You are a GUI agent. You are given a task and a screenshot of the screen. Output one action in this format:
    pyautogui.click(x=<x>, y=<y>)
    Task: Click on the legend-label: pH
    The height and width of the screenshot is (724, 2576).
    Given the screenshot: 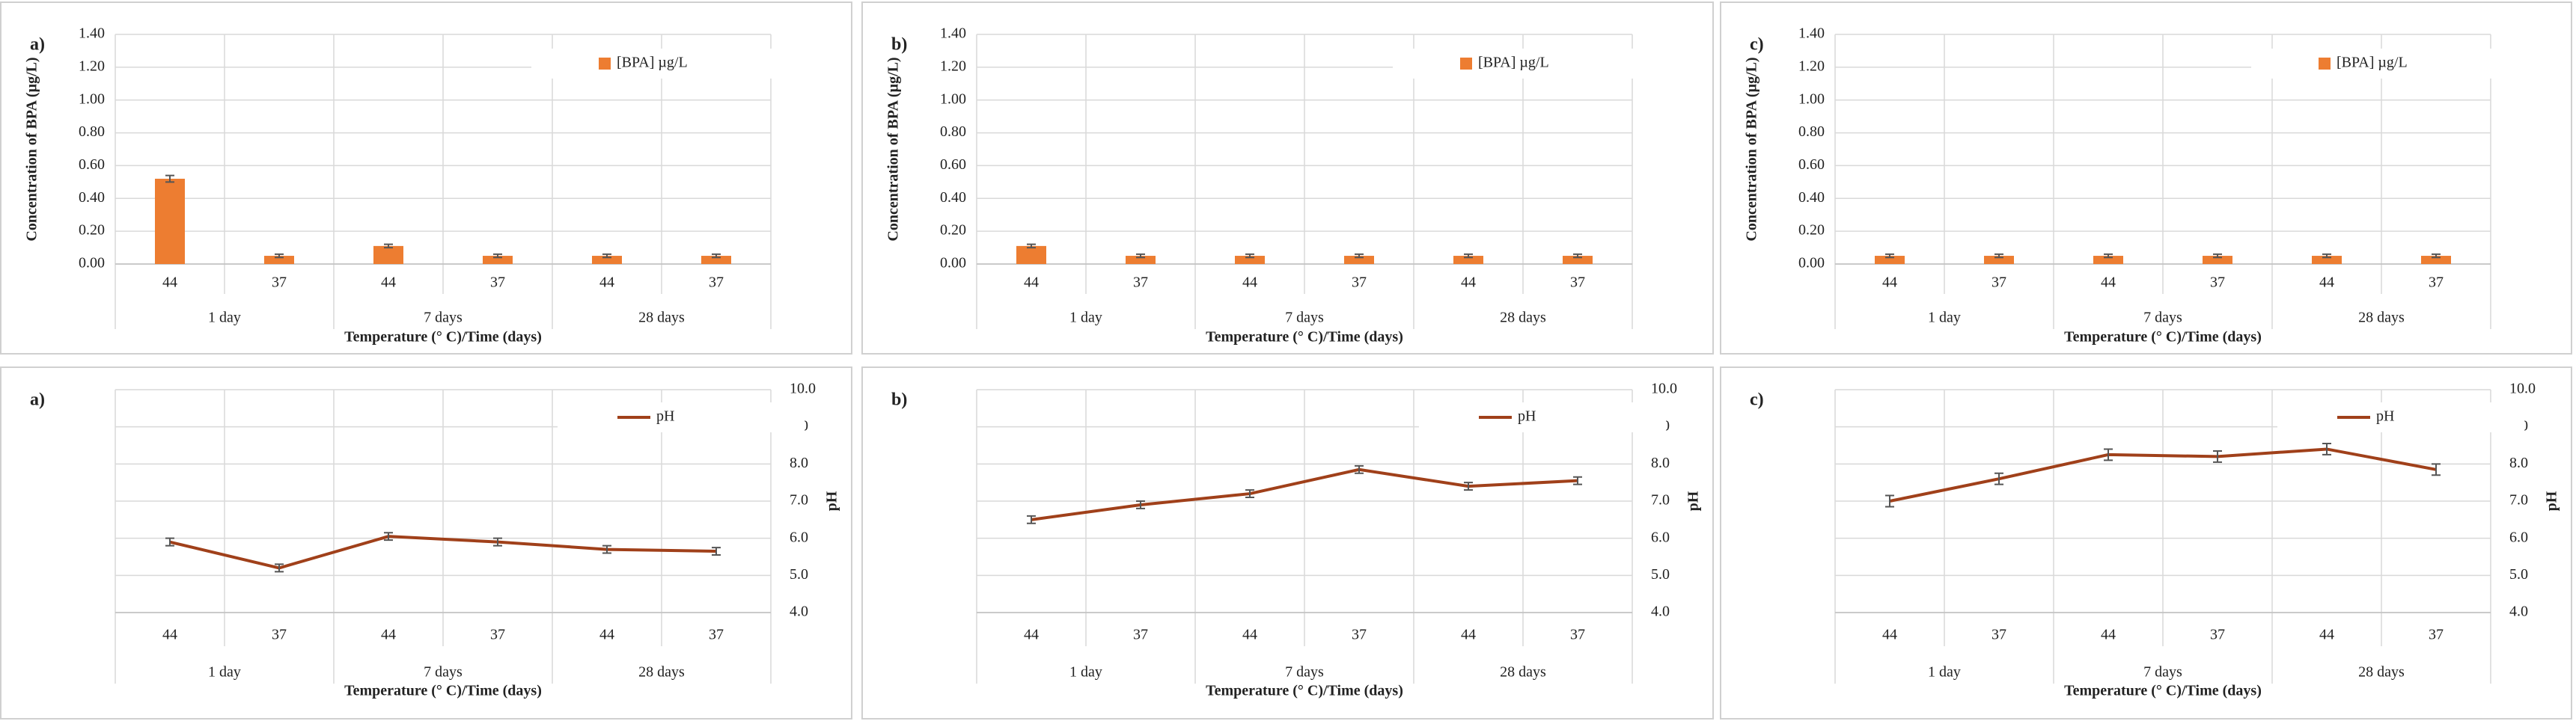 What is the action you would take?
    pyautogui.click(x=2385, y=416)
    